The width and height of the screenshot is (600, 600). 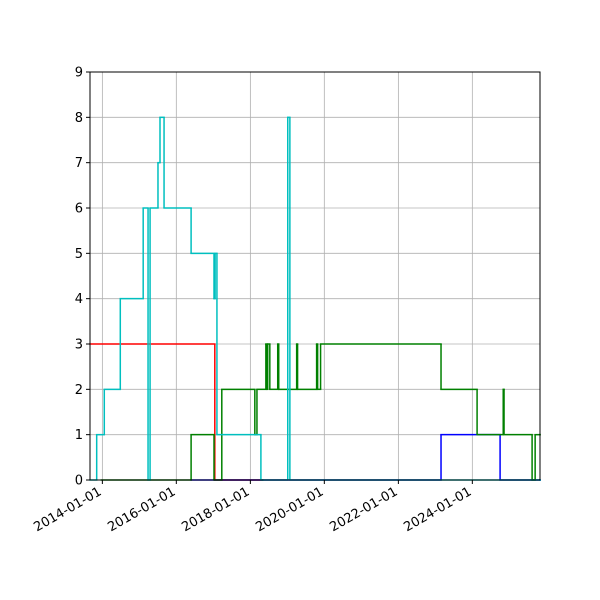 What do you see at coordinates (79, 390) in the screenshot?
I see `y-tick-label: 2` at bounding box center [79, 390].